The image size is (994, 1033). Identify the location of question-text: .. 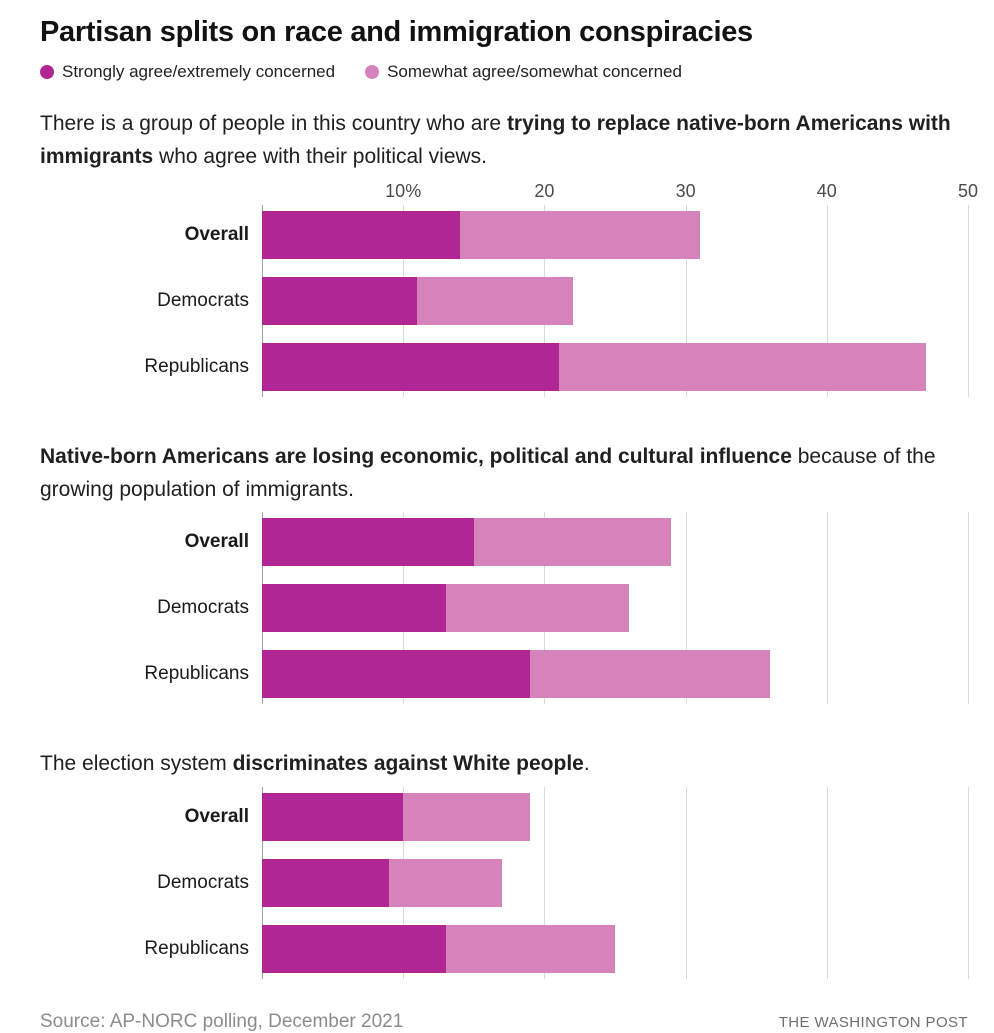
(586, 764).